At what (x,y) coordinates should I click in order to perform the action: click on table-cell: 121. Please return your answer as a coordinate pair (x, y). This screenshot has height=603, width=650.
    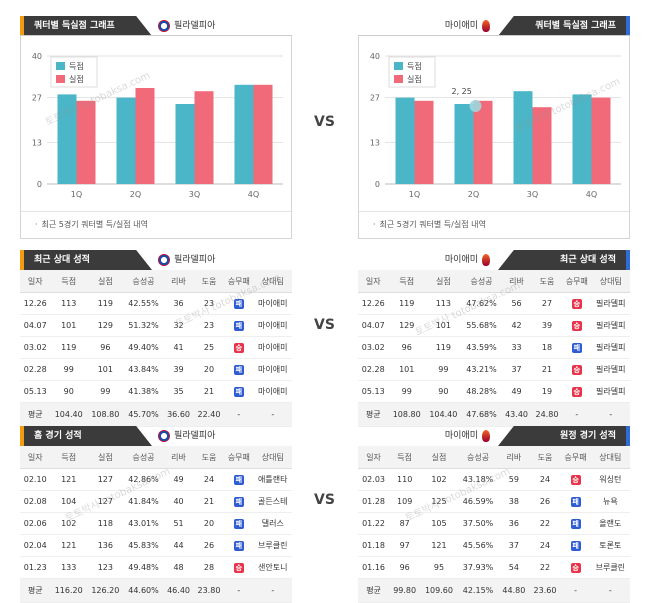
    Looking at the image, I should click on (69, 545).